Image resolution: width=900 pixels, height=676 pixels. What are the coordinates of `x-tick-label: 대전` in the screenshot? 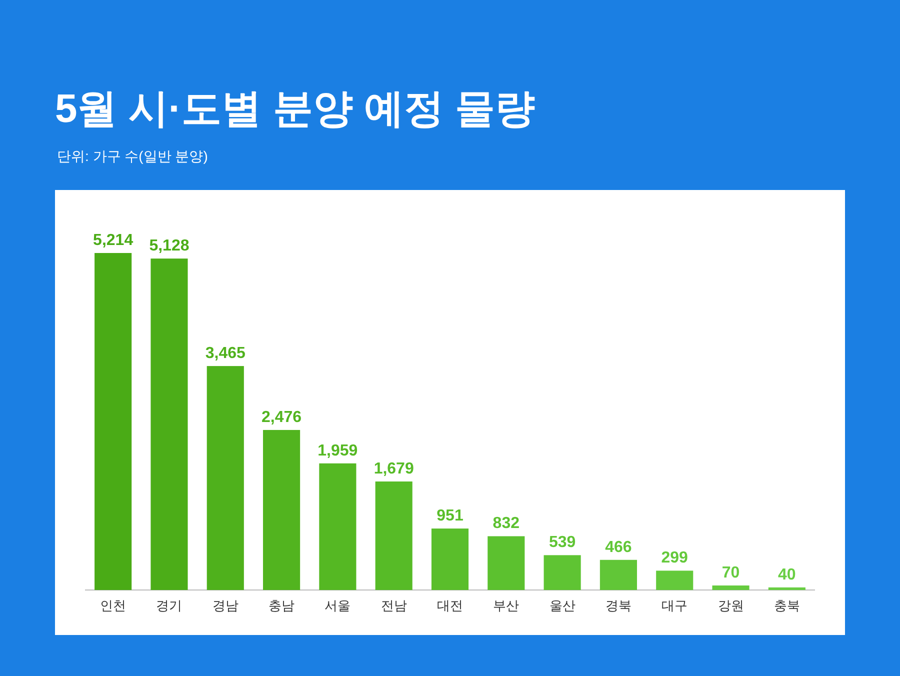 It's located at (450, 605).